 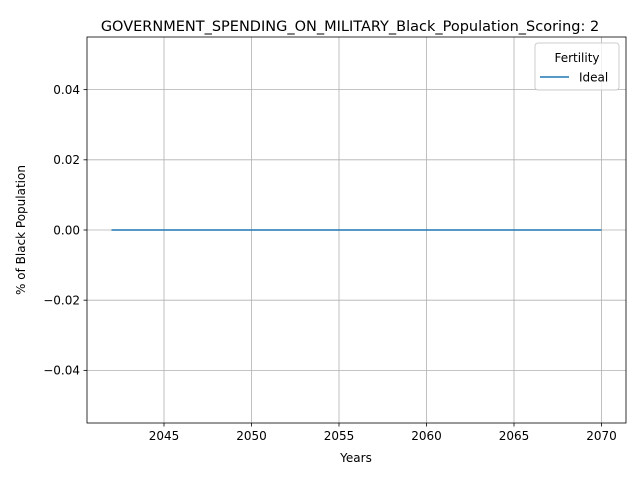 What do you see at coordinates (593, 78) in the screenshot?
I see `legend-label-ideal: Ideal` at bounding box center [593, 78].